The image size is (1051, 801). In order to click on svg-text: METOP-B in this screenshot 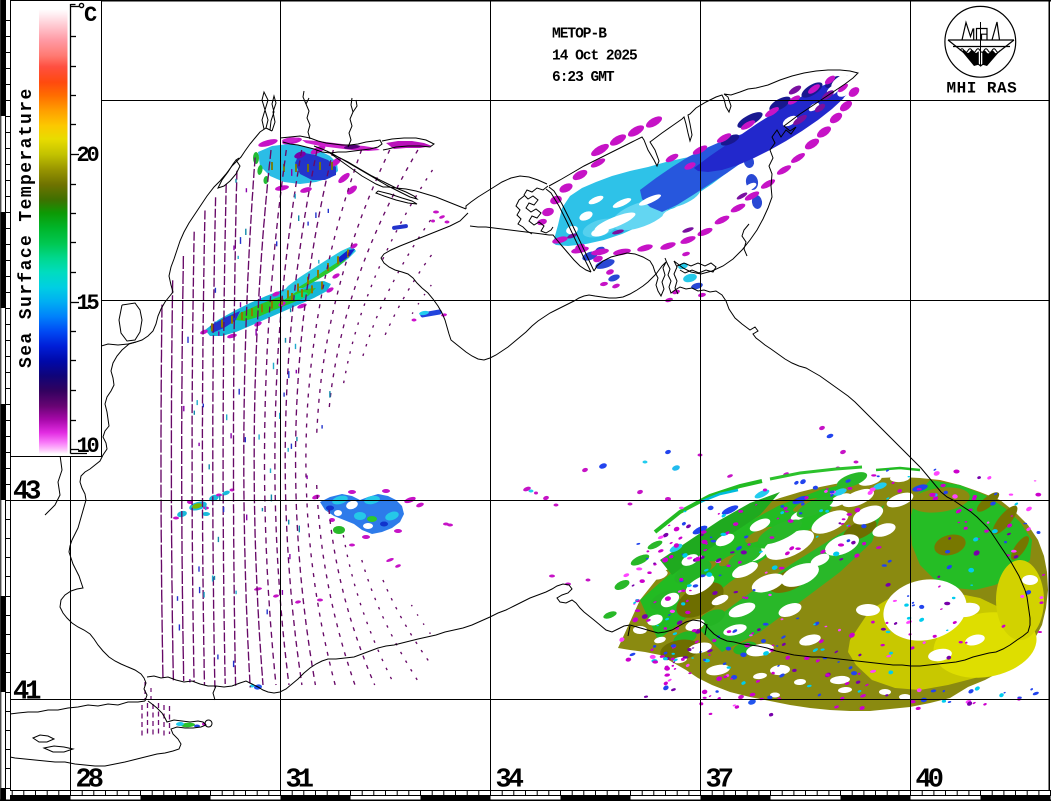, I will do `click(579, 35)`.